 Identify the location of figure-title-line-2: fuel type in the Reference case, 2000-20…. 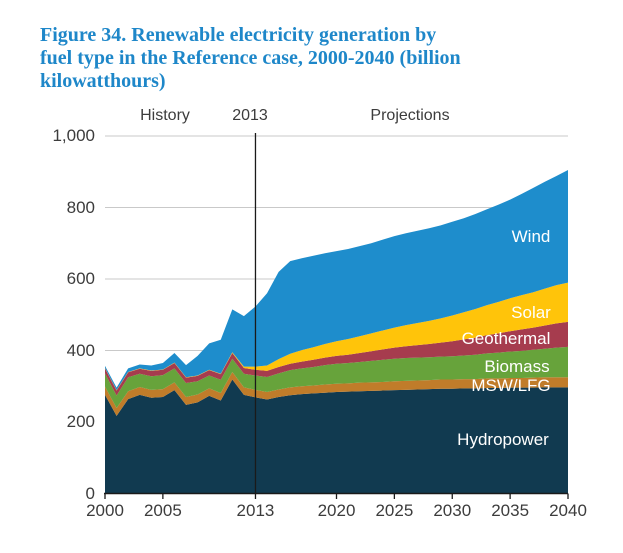
(250, 58).